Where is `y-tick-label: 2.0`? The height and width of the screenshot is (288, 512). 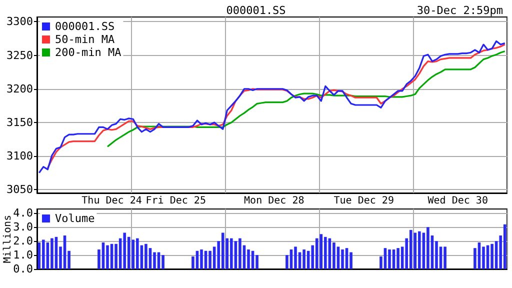
y-tick-label: 2.0 is located at coordinates (23, 241).